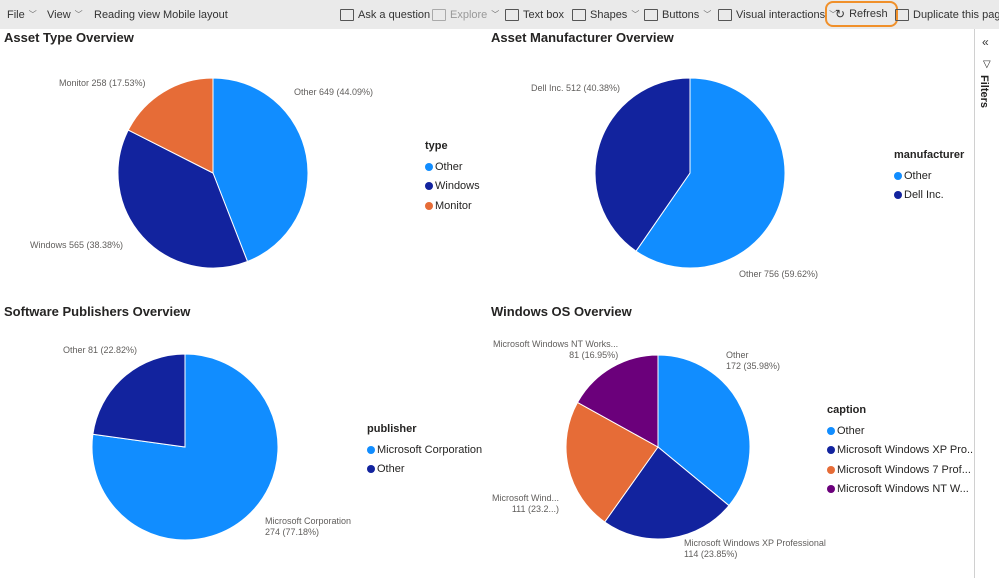 This screenshot has height=578, width=999. What do you see at coordinates (392, 429) in the screenshot?
I see `legend-title: publisher` at bounding box center [392, 429].